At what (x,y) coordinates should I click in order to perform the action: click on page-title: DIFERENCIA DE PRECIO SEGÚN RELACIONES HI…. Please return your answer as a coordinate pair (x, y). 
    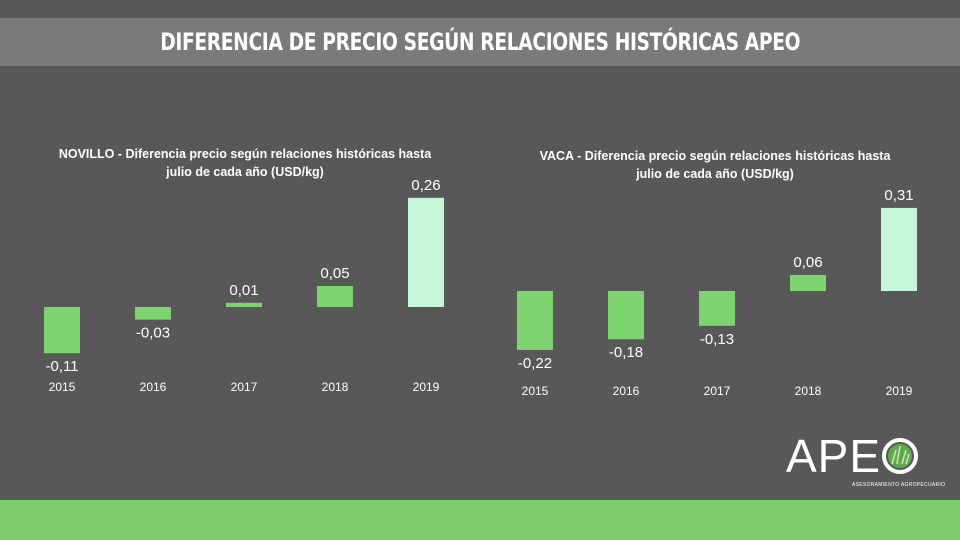
    Looking at the image, I should click on (480, 42).